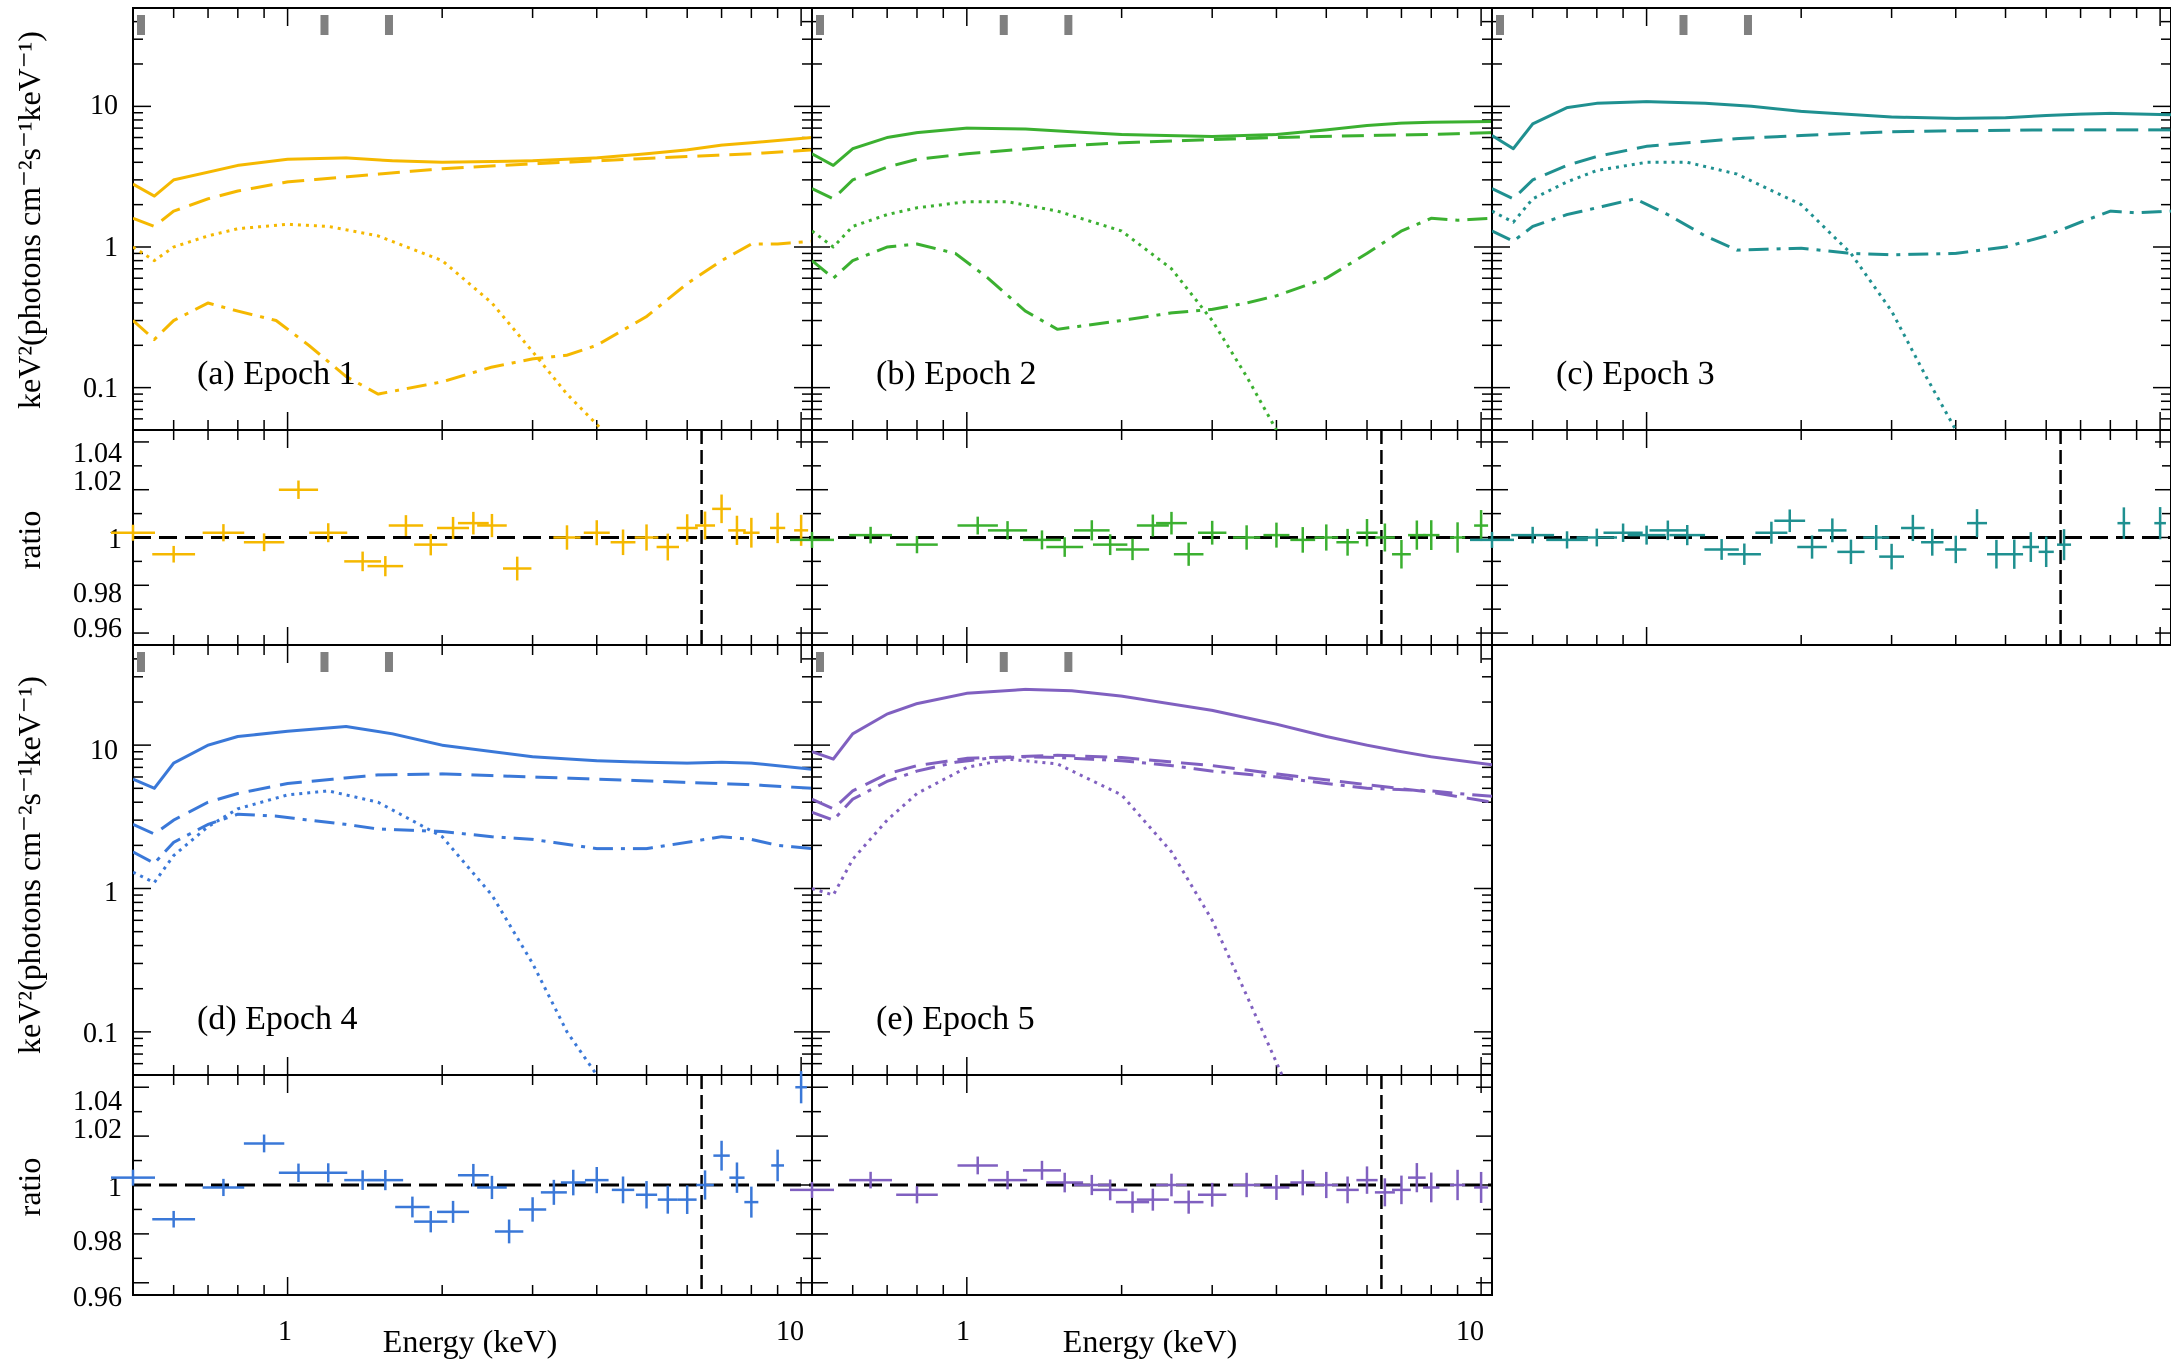  Describe the element at coordinates (29, 865) in the screenshot. I see `y-axis-title-spectrum-row2: keV²(photons cm⁻²s⁻¹keV⁻¹)` at that location.